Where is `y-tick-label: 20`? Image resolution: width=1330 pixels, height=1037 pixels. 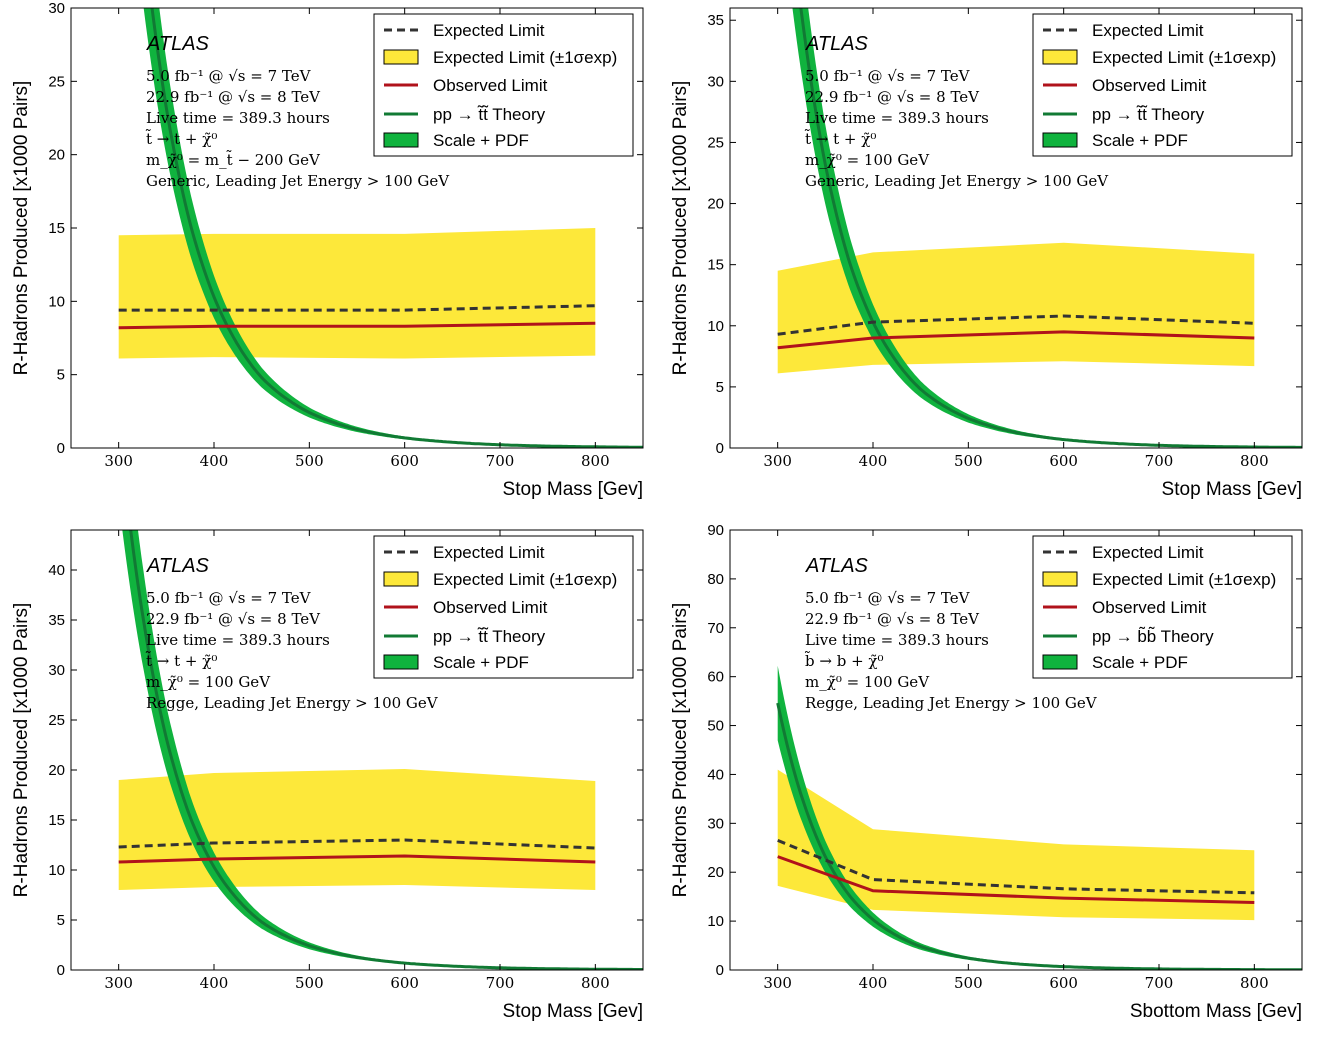 y-tick-label: 20 is located at coordinates (715, 204).